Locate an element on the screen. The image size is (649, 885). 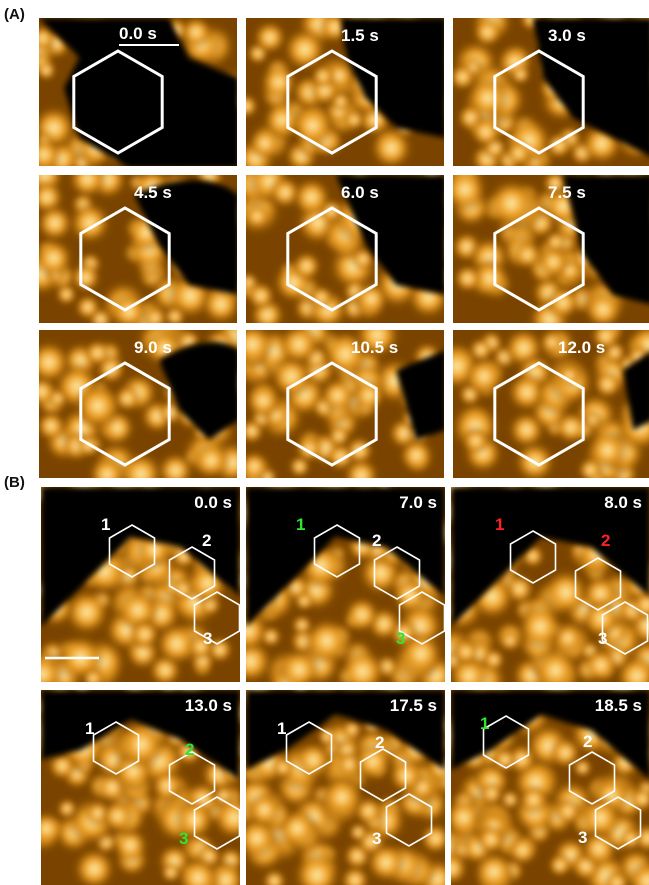
timestamp: 12.0 s is located at coordinates (582, 347).